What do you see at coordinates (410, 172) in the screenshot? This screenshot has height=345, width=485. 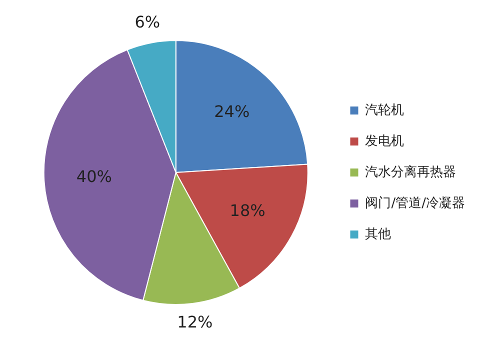 I see `legend-label: 汽水分离再热器` at bounding box center [410, 172].